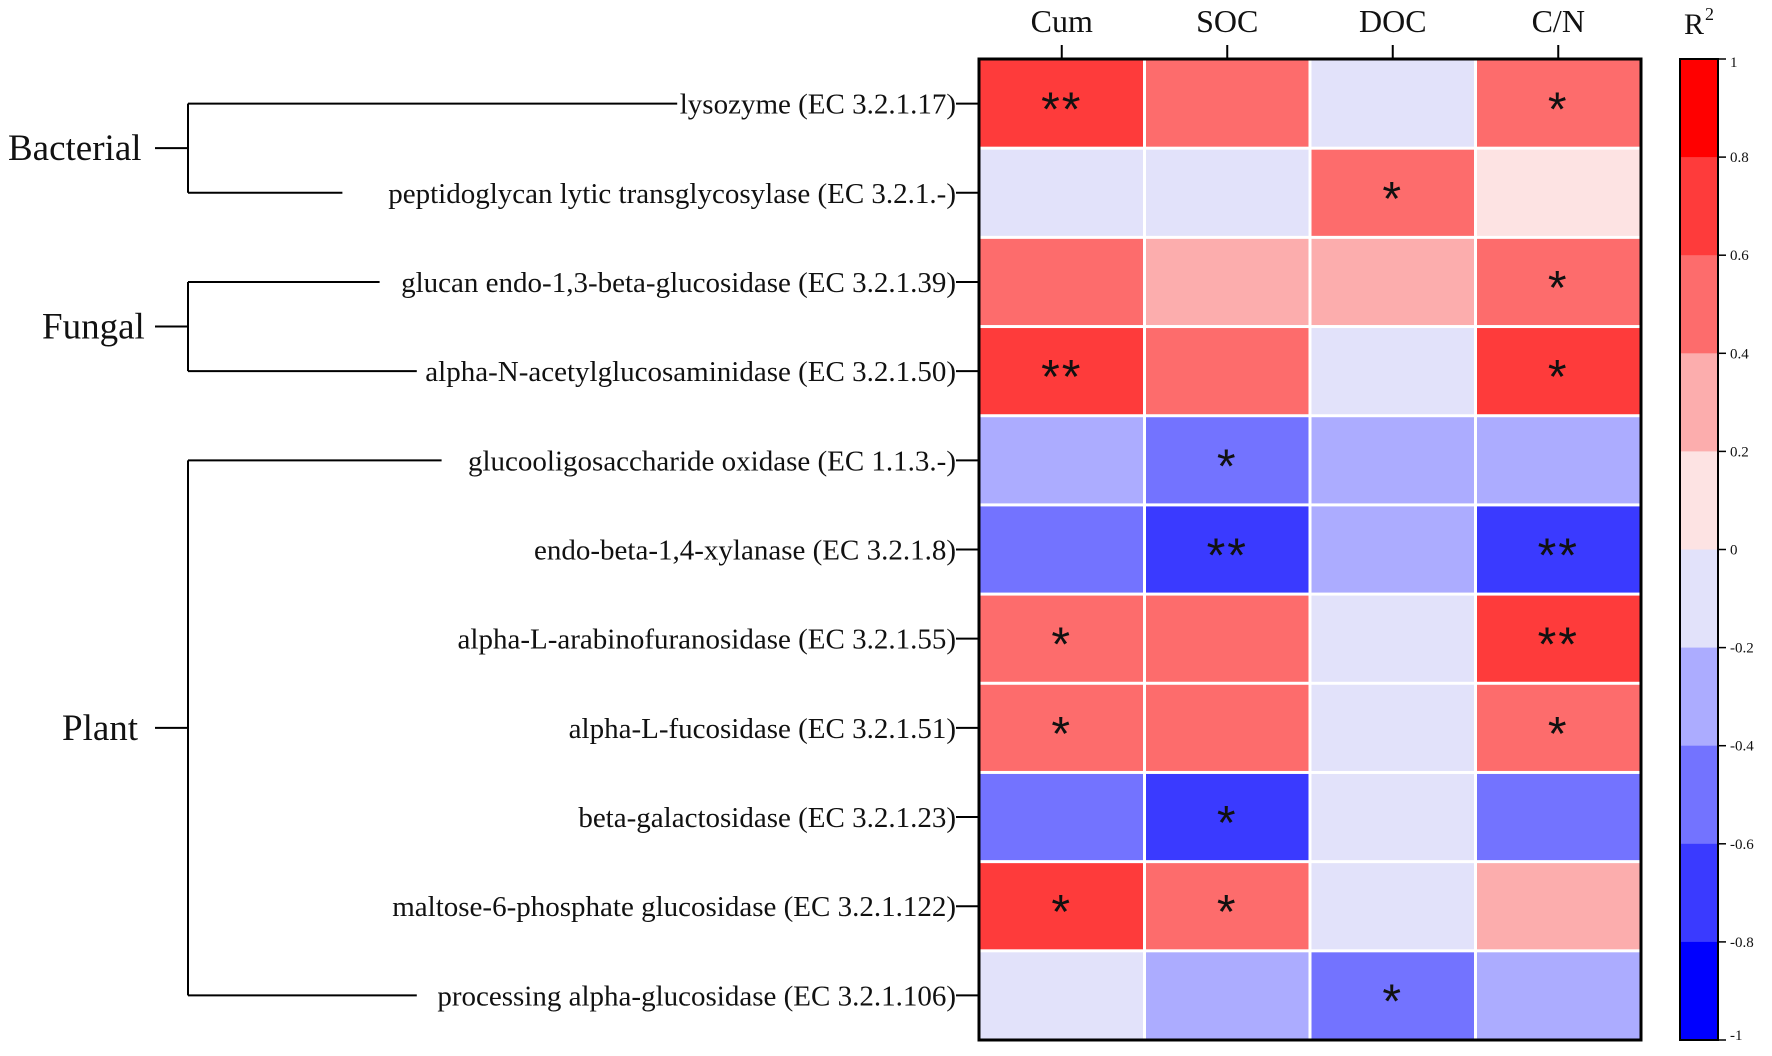  Describe the element at coordinates (1392, 103) in the screenshot. I see `heatmap-cell-r0-doc` at that location.